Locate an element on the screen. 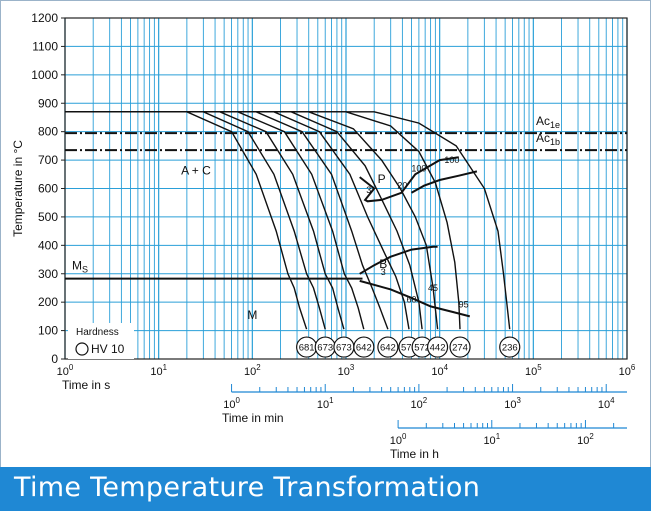  y-tick-label: 1000 is located at coordinates (44, 75).